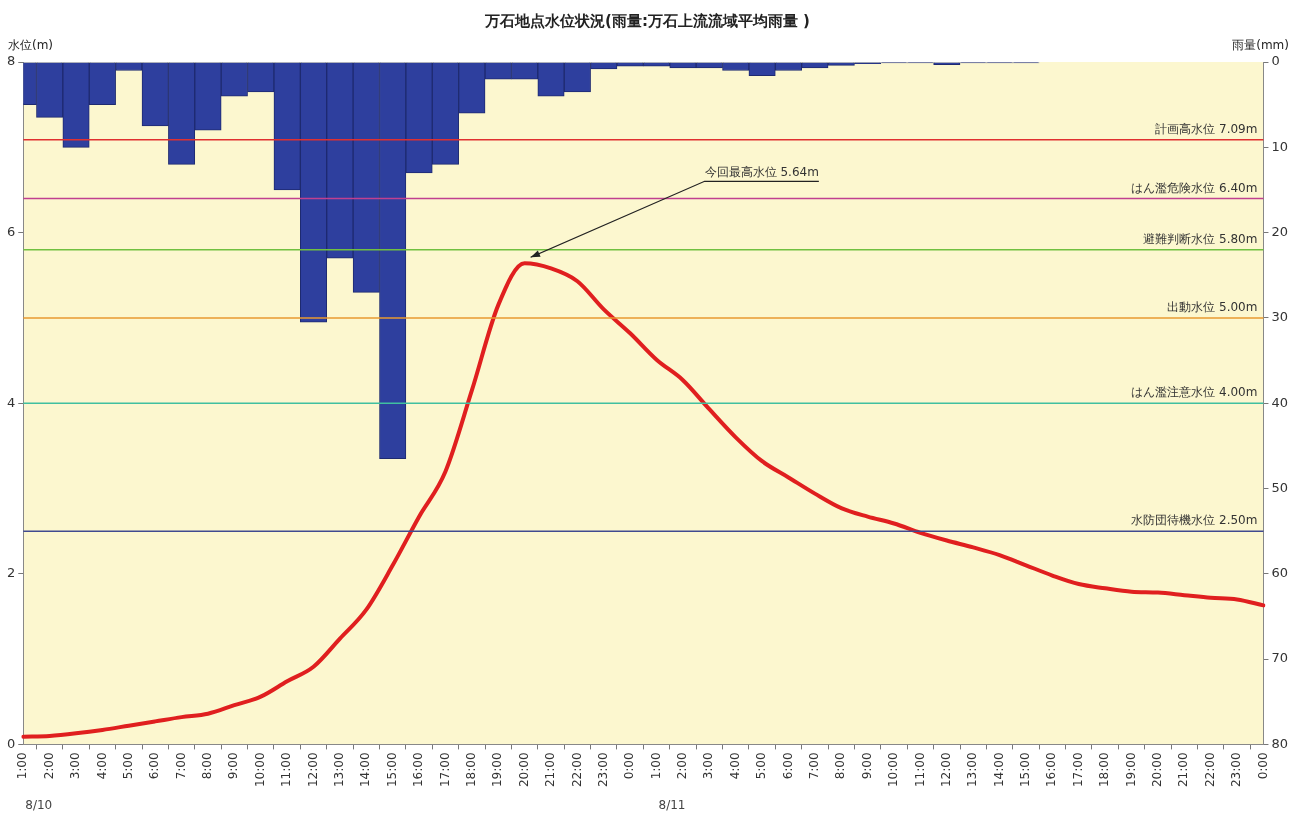 The width and height of the screenshot is (1295, 816). What do you see at coordinates (1279, 487) in the screenshot?
I see `y2-tick-label: 50` at bounding box center [1279, 487].